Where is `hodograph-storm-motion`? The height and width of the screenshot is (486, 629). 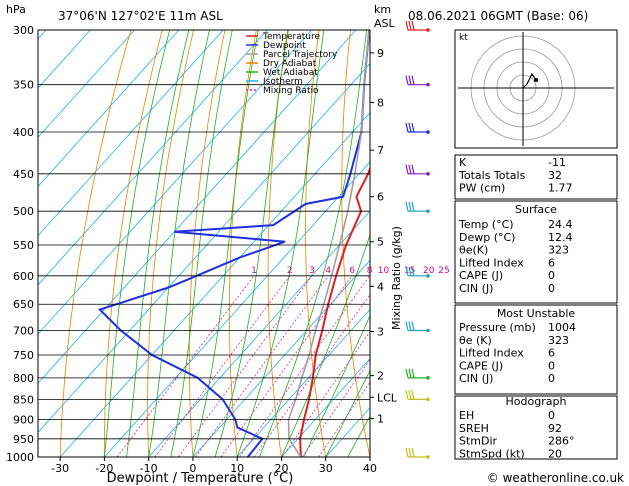
hodograph-storm-motion is located at coordinates (536, 80).